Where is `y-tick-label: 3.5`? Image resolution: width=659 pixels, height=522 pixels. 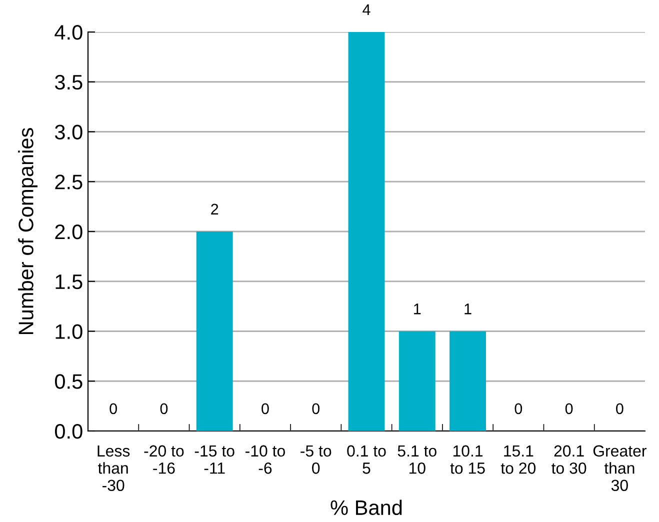
y-tick-label: 3.5 is located at coordinates (68, 82).